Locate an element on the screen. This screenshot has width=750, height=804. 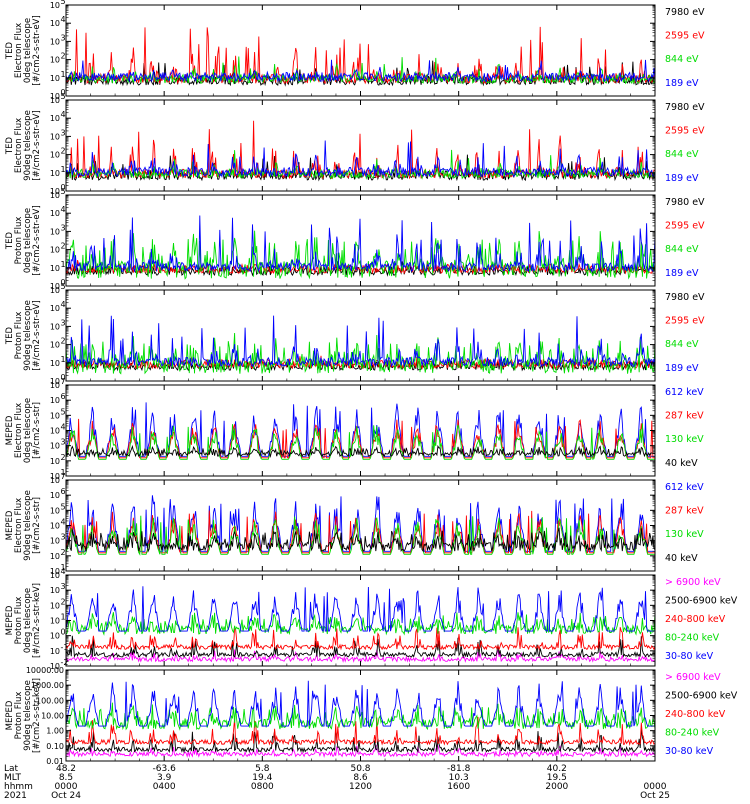
legend-entry: 130 keV is located at coordinates (684, 534).